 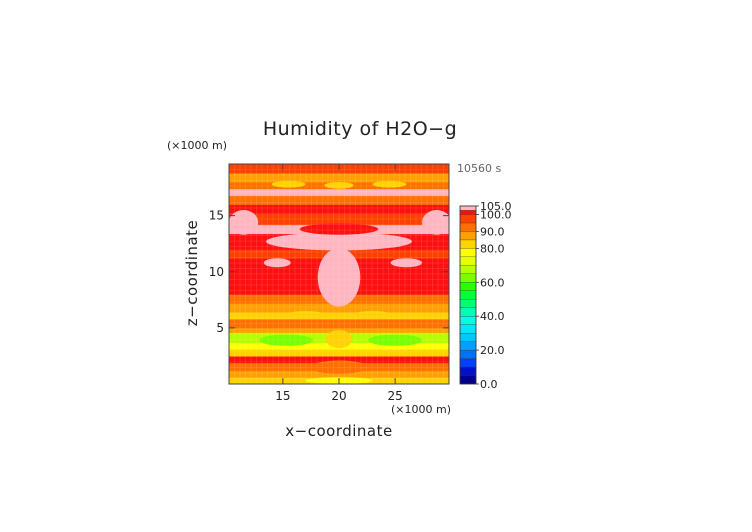 I want to click on x-axis-label: x−coordinate, so click(x=338, y=431).